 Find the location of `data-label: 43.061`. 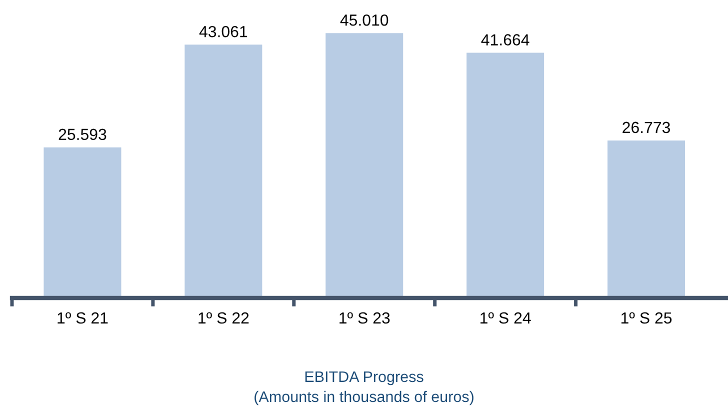

data-label: 43.061 is located at coordinates (223, 32).